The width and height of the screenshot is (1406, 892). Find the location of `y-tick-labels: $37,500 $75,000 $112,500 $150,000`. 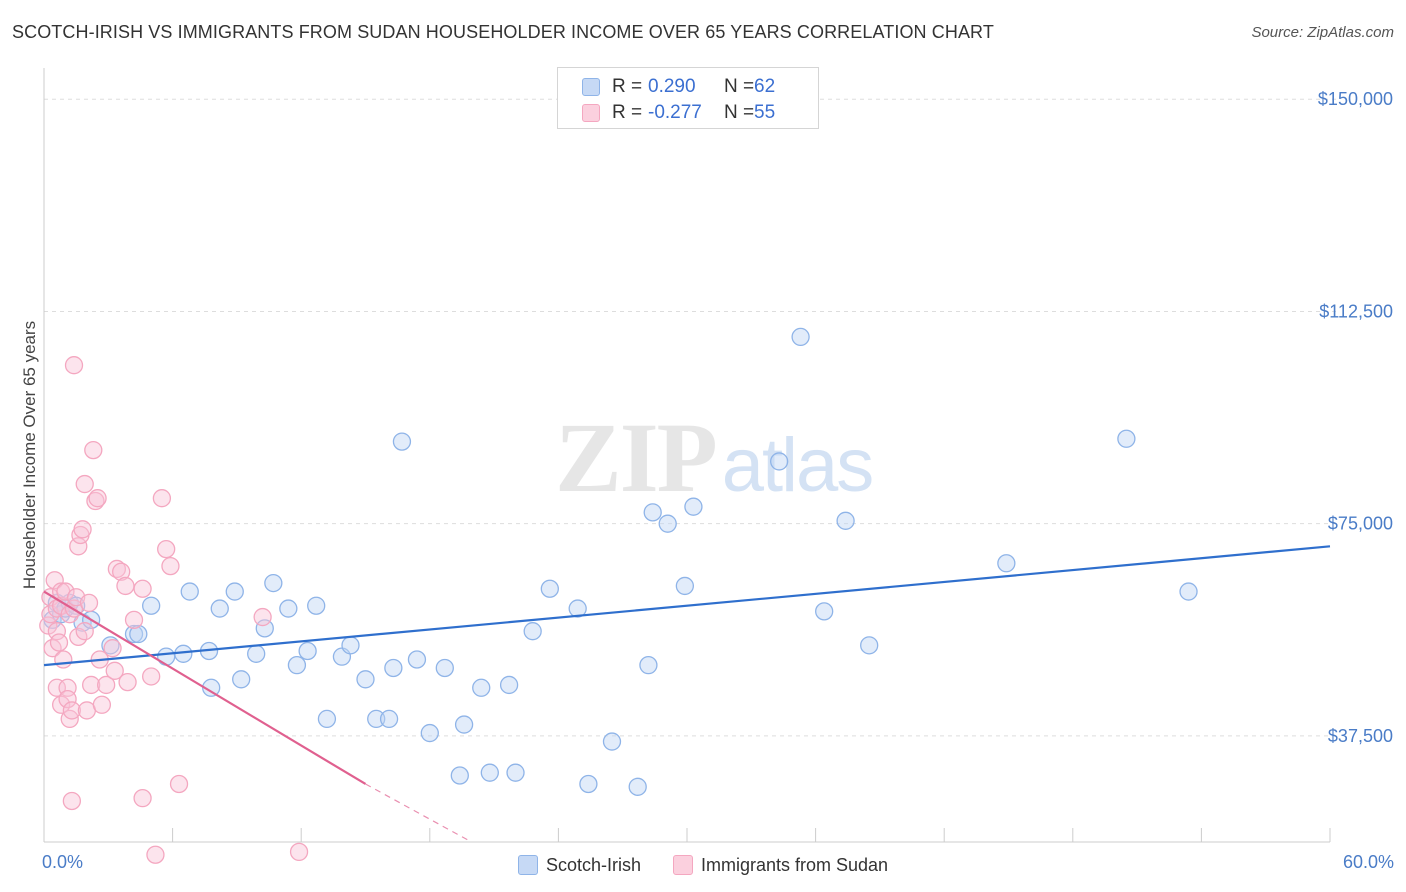

y-tick-labels: $37,500 $75,000 $112,500 $150,000 is located at coordinates (1355, 417).